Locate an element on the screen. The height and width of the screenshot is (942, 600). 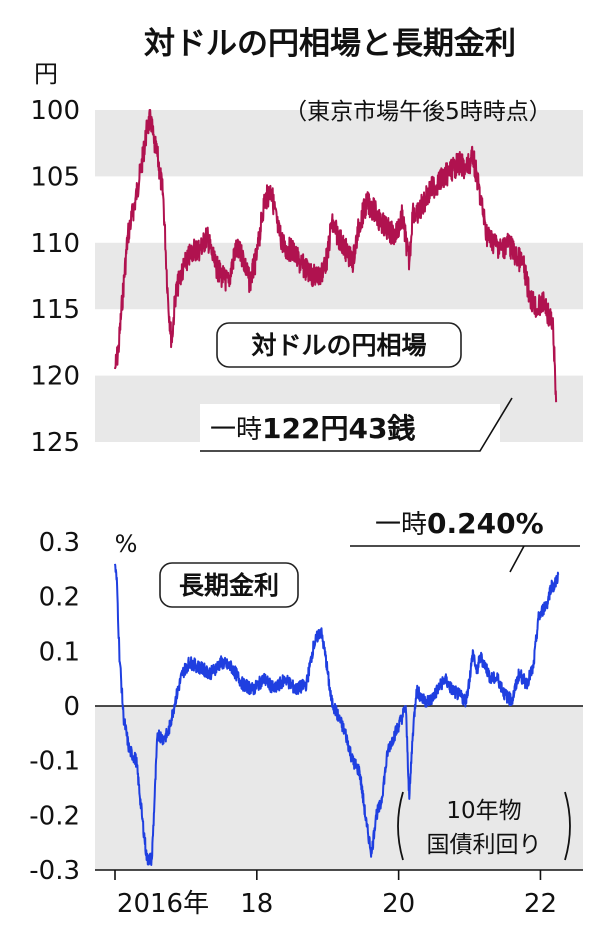
rate-note-line-2: 国債利回り is located at coordinates (484, 845).